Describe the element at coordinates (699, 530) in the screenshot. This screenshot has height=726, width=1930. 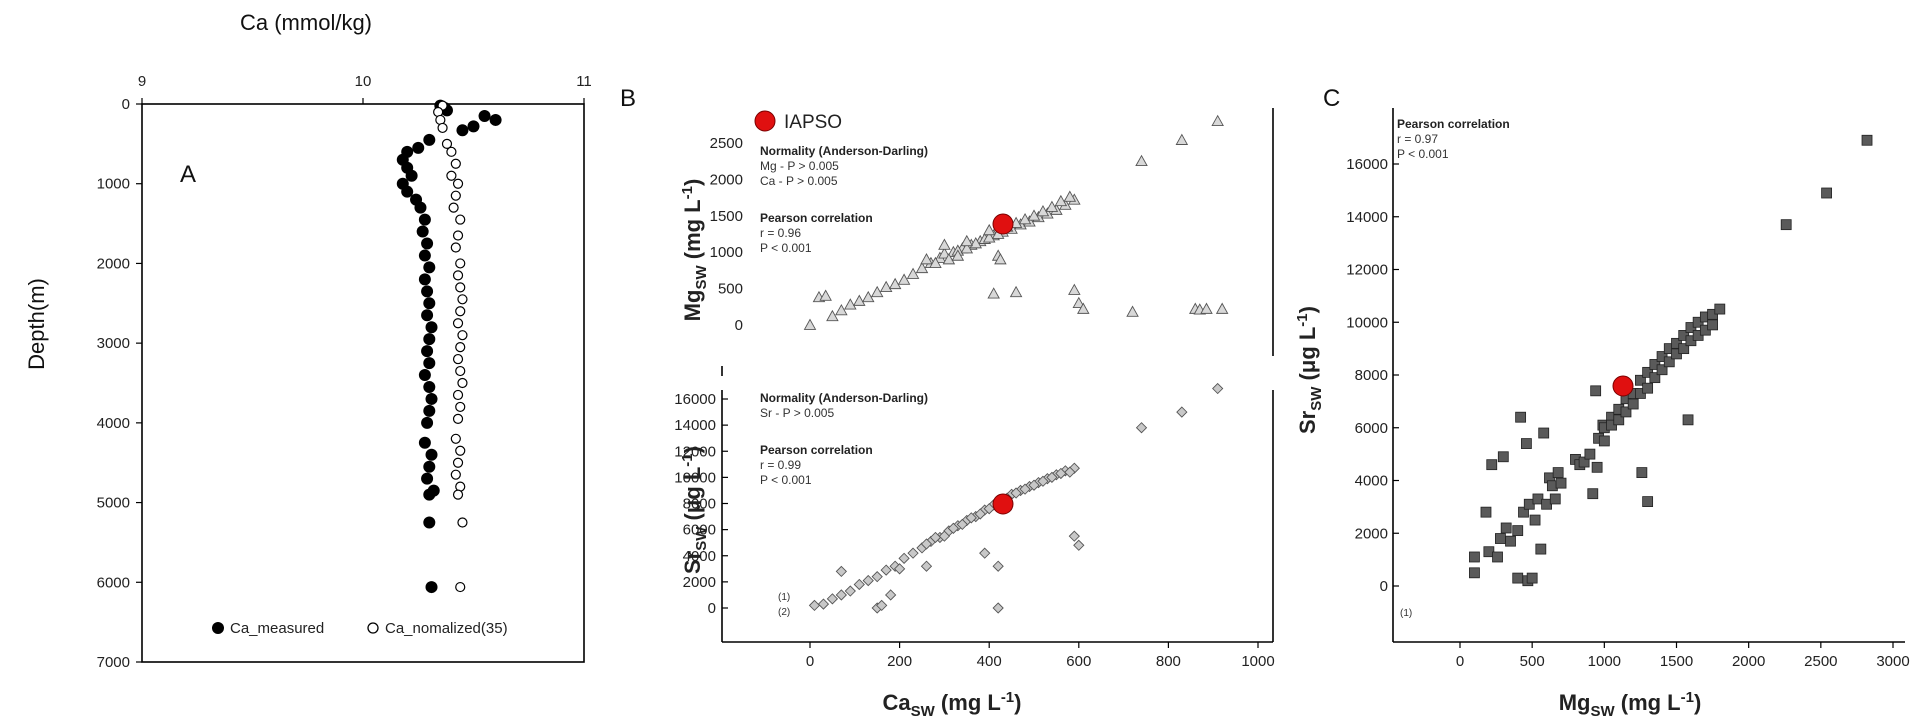
I see `b-bottom-ytick-label: 6000` at that location.